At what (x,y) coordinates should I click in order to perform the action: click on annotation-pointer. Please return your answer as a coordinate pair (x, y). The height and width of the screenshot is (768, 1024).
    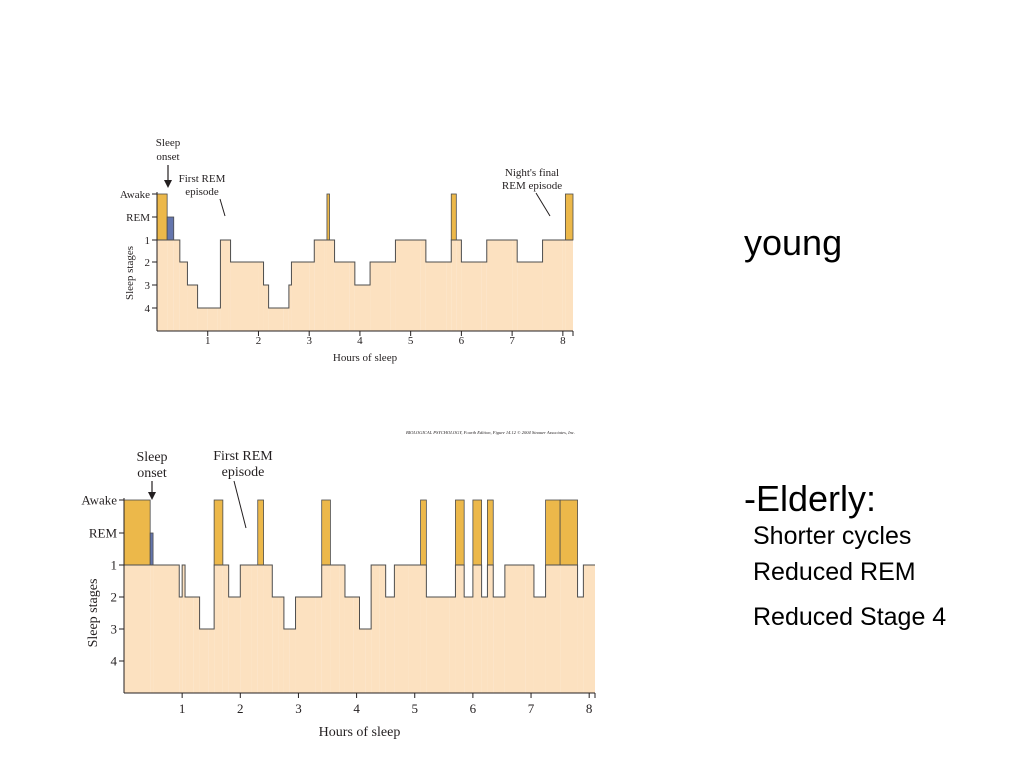
    Looking at the image, I should click on (222, 207).